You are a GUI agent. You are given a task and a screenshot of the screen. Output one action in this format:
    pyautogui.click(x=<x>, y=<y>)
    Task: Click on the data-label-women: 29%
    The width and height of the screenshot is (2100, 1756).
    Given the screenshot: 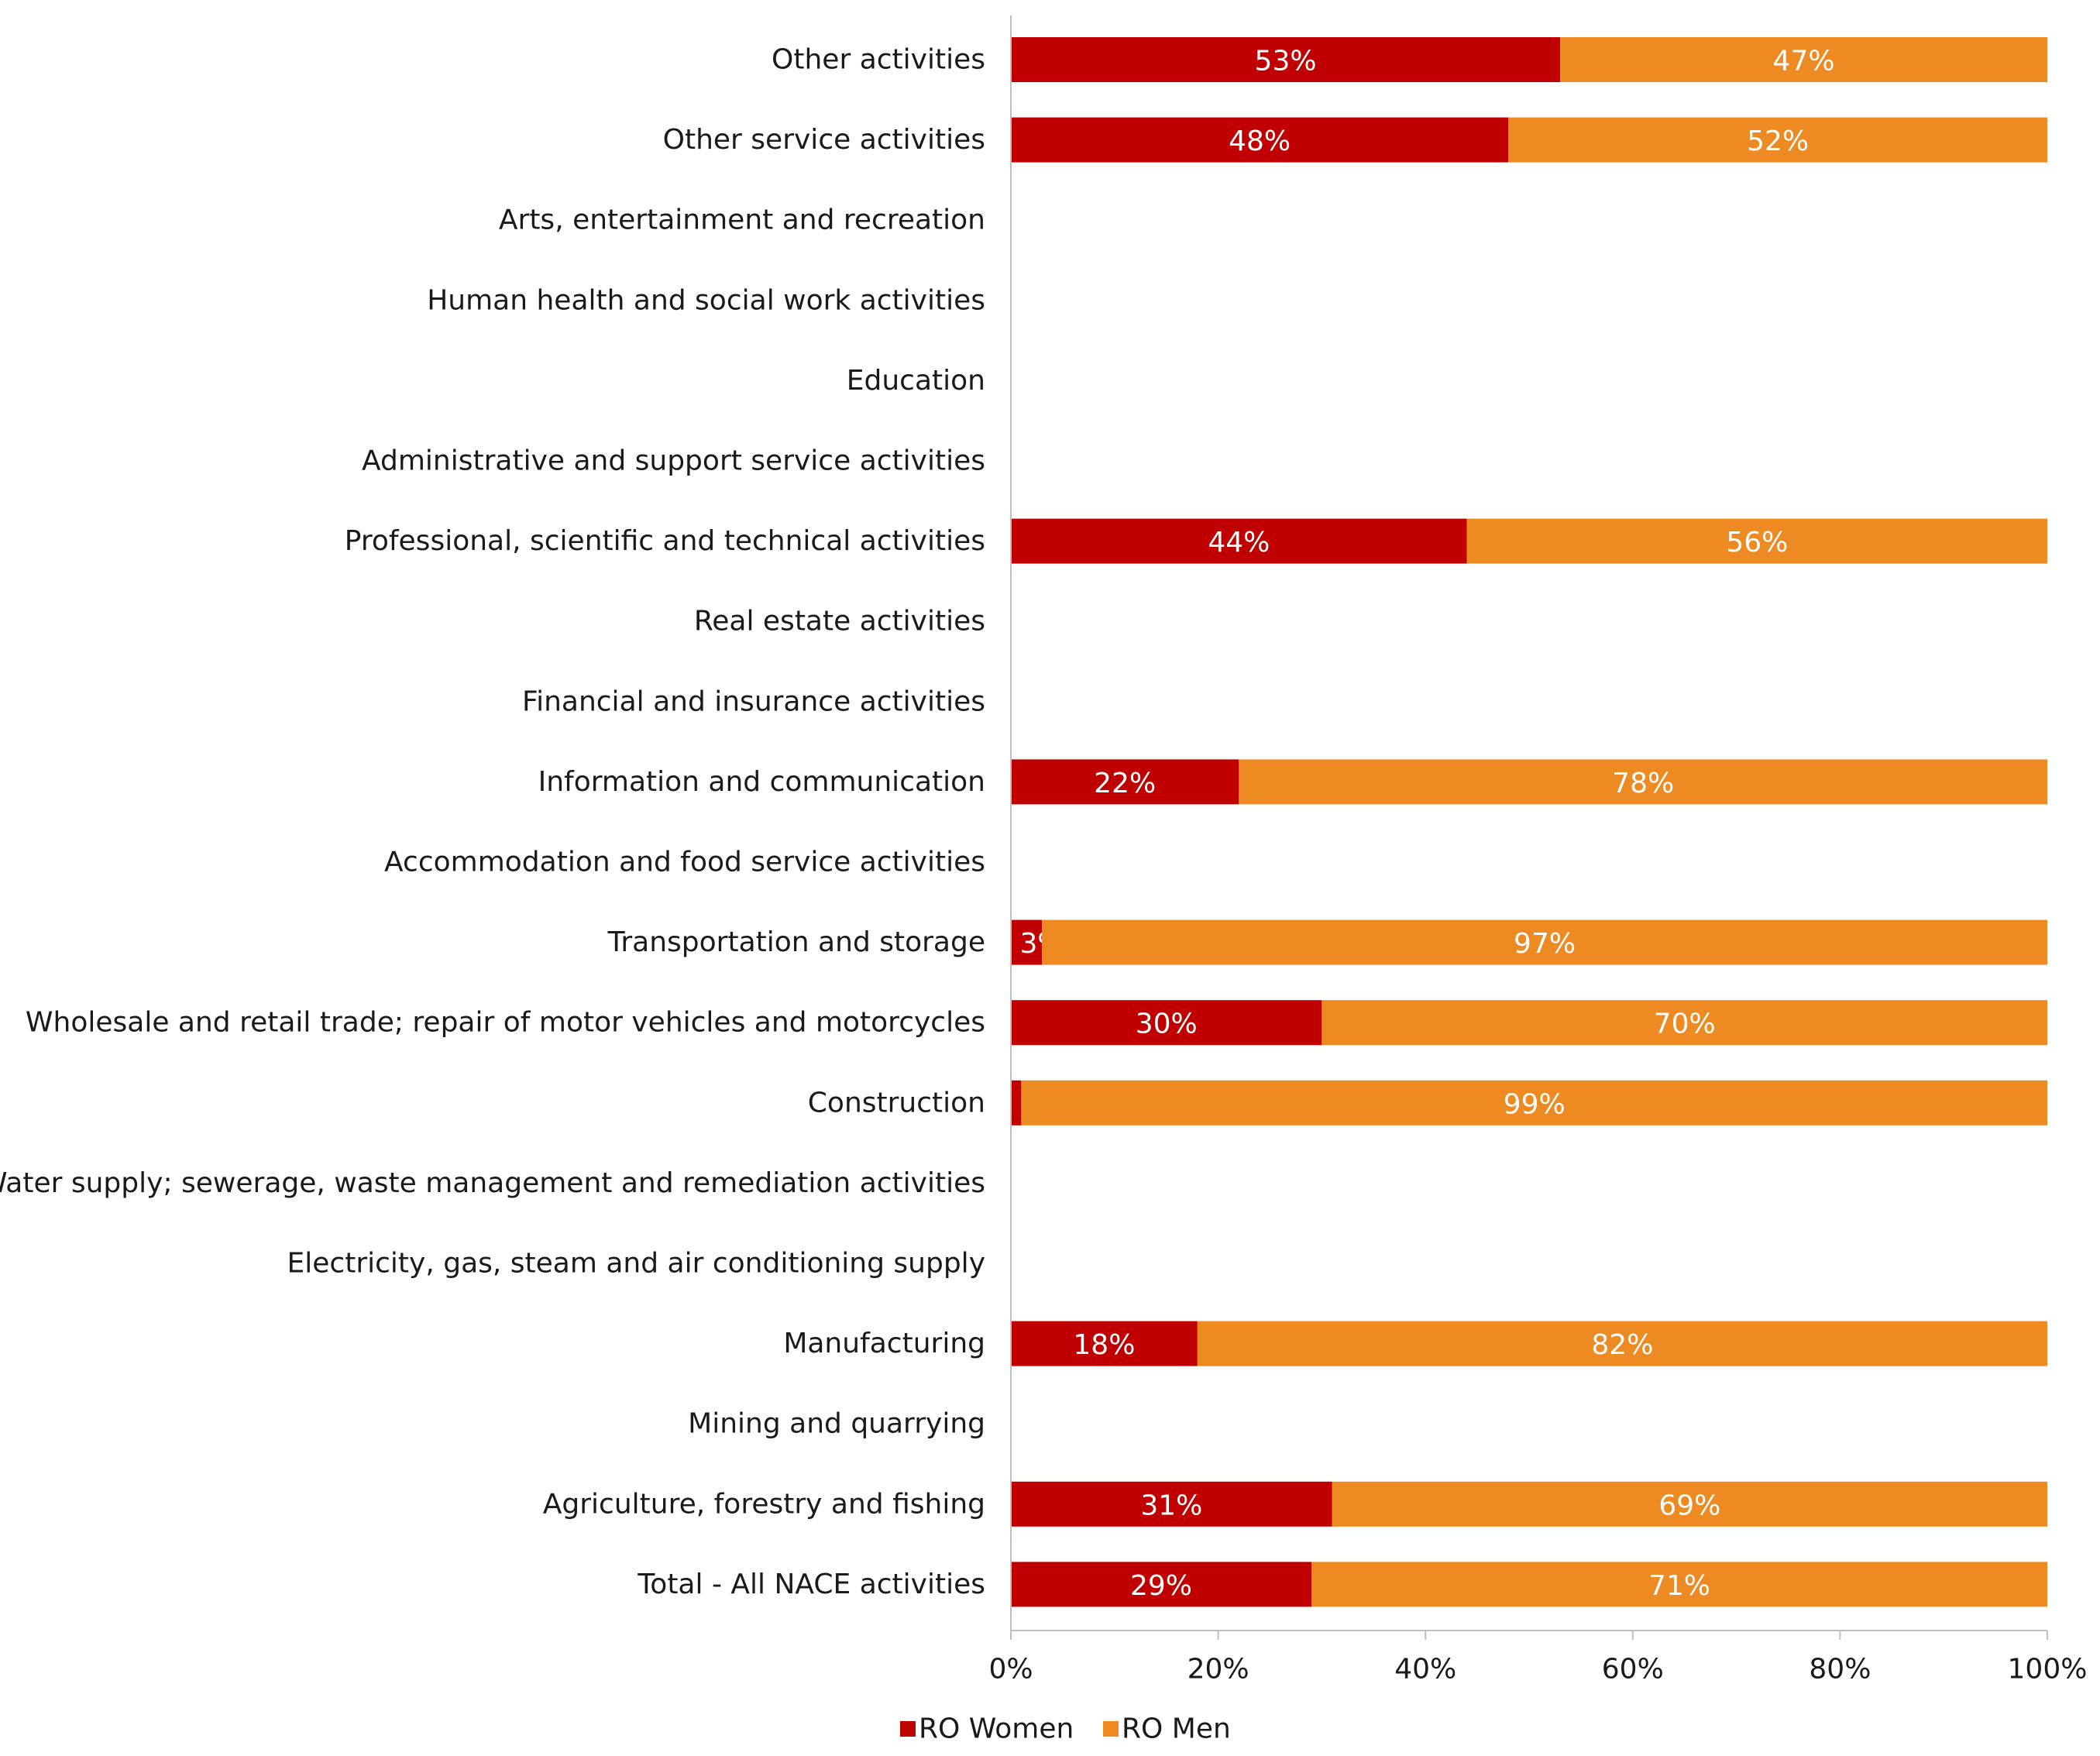 What is the action you would take?
    pyautogui.click(x=1161, y=1586)
    